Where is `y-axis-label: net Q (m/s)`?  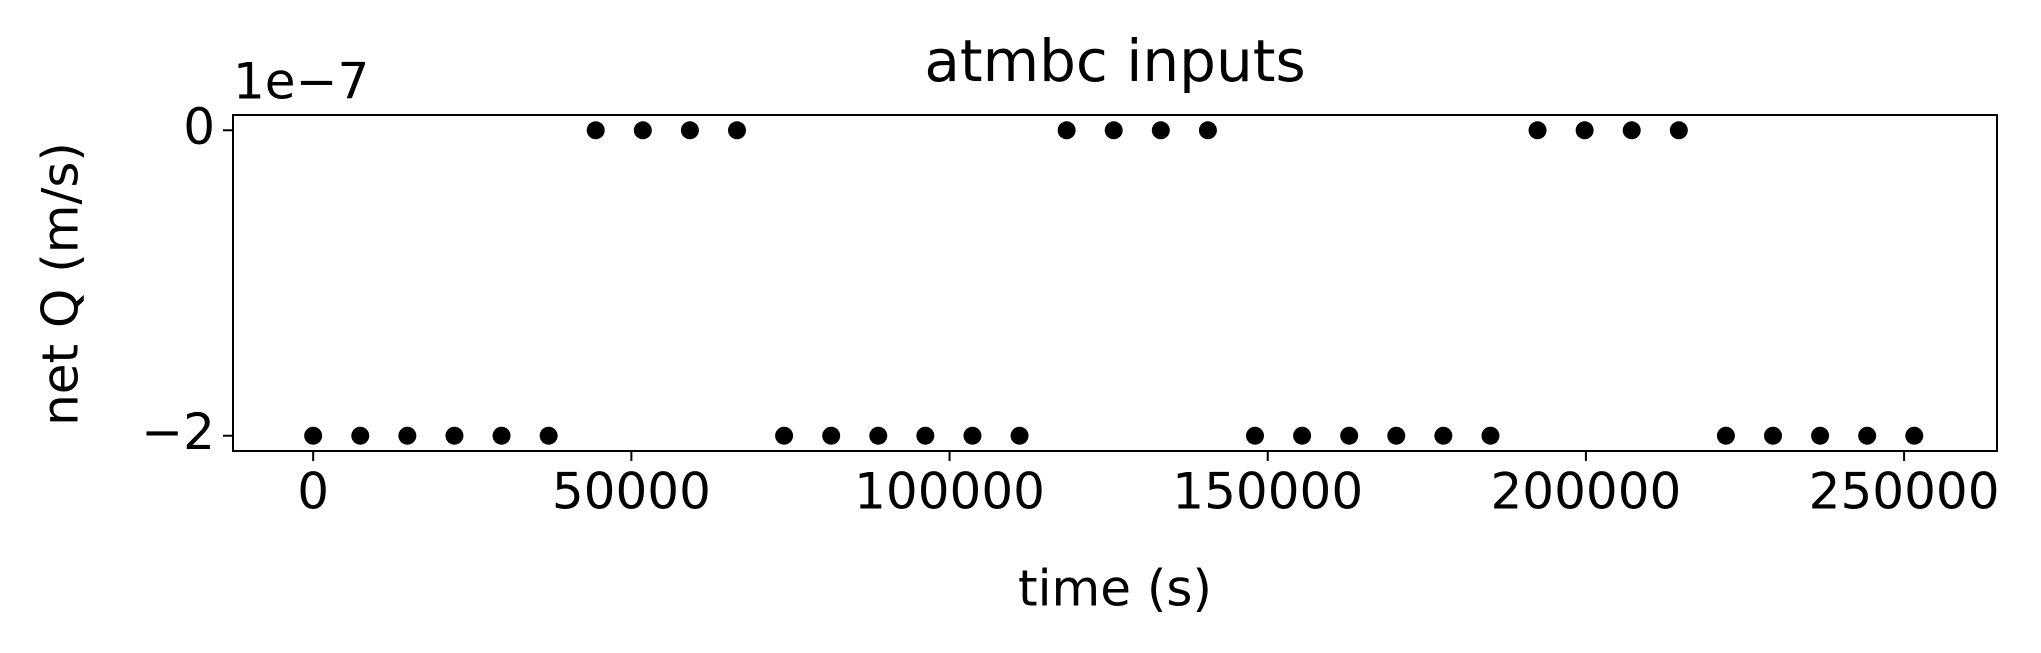 y-axis-label: net Q (m/s) is located at coordinates (61, 284).